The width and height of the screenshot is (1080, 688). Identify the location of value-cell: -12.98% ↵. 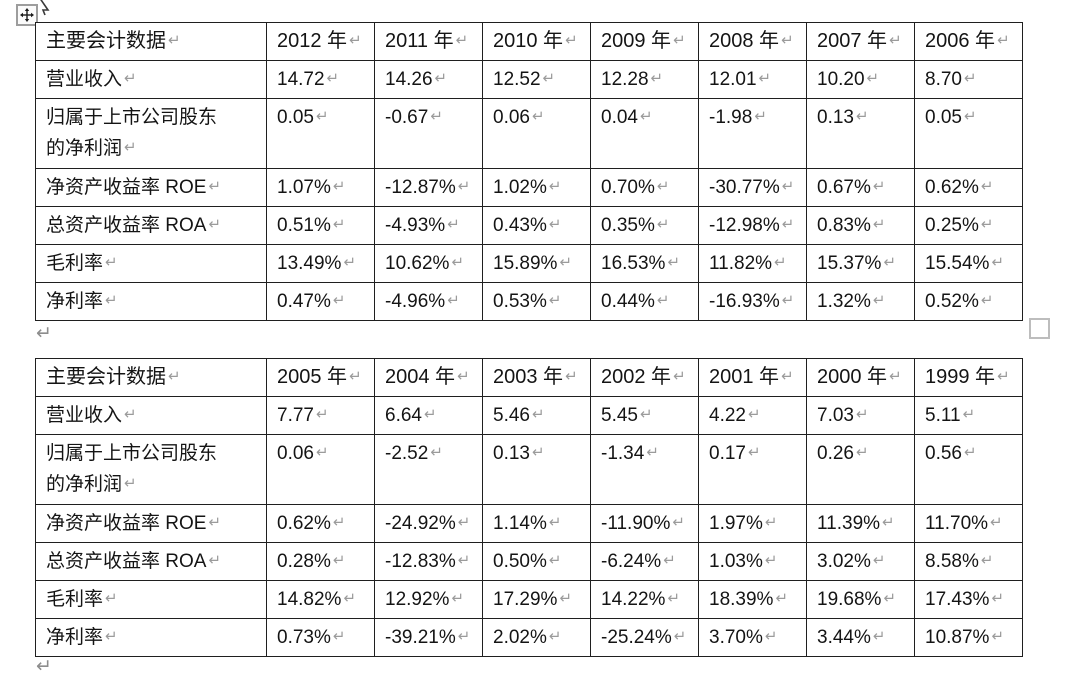
(752, 225).